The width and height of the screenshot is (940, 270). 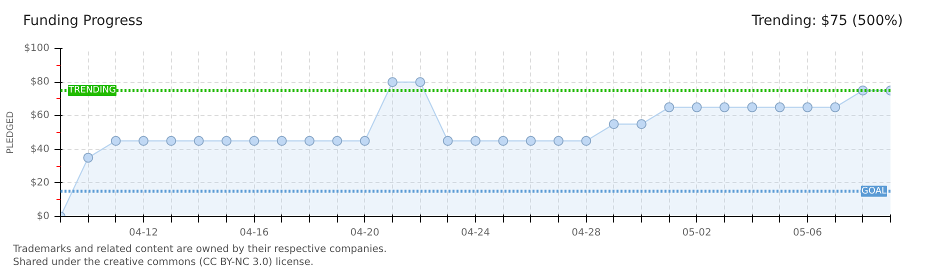 What do you see at coordinates (874, 191) in the screenshot?
I see `ref-line-label: GOAL` at bounding box center [874, 191].